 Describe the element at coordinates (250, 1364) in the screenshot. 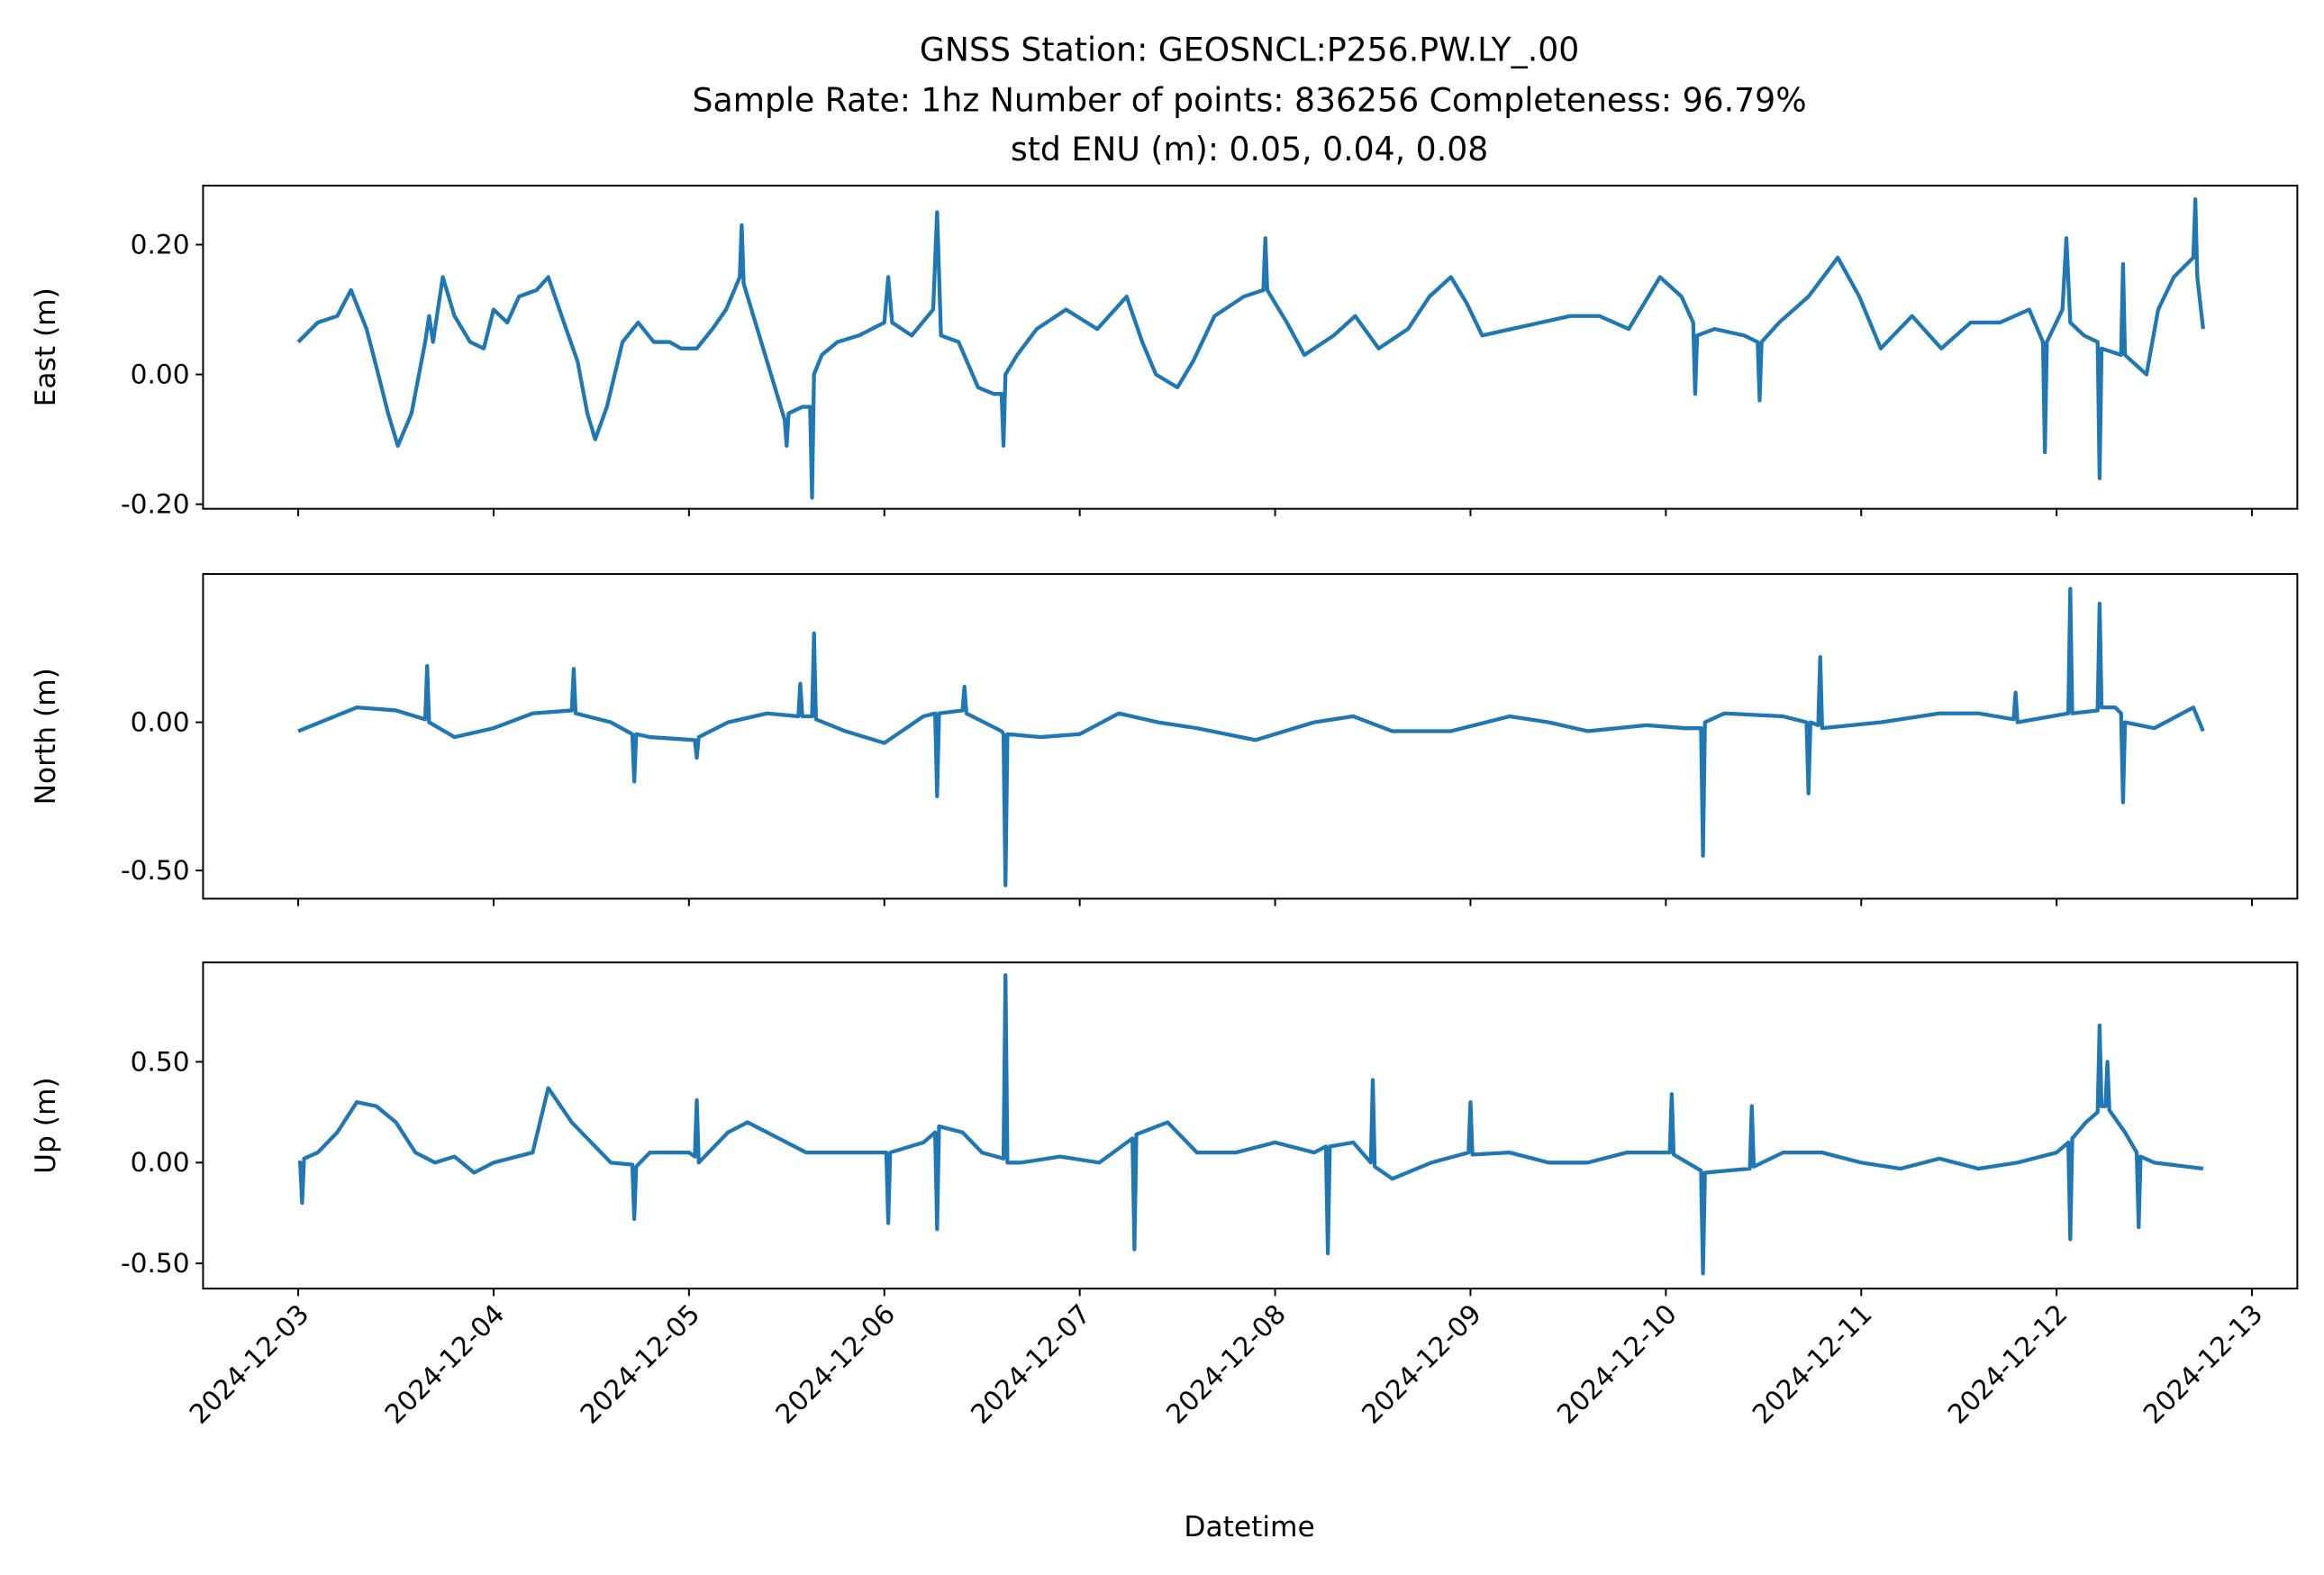

I see `x-tick-label: 2024-12-03` at that location.